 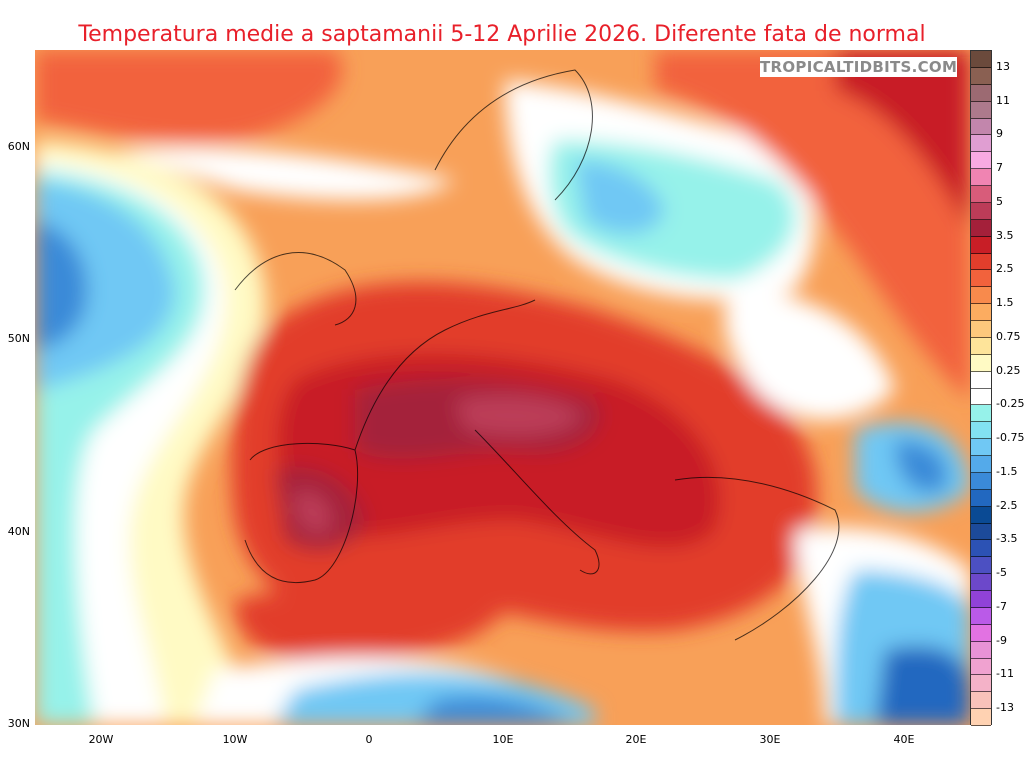 I want to click on colorbar-label: 7, so click(x=999, y=168).